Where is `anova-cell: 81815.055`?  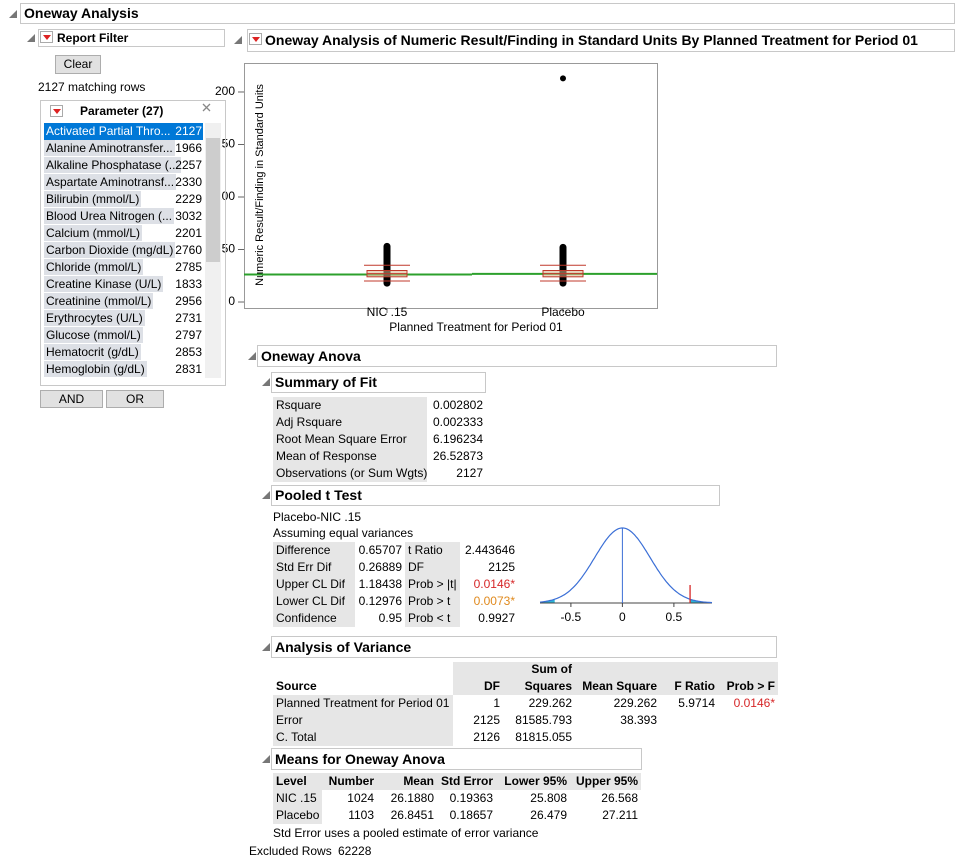
anova-cell: 81815.055 is located at coordinates (539, 737).